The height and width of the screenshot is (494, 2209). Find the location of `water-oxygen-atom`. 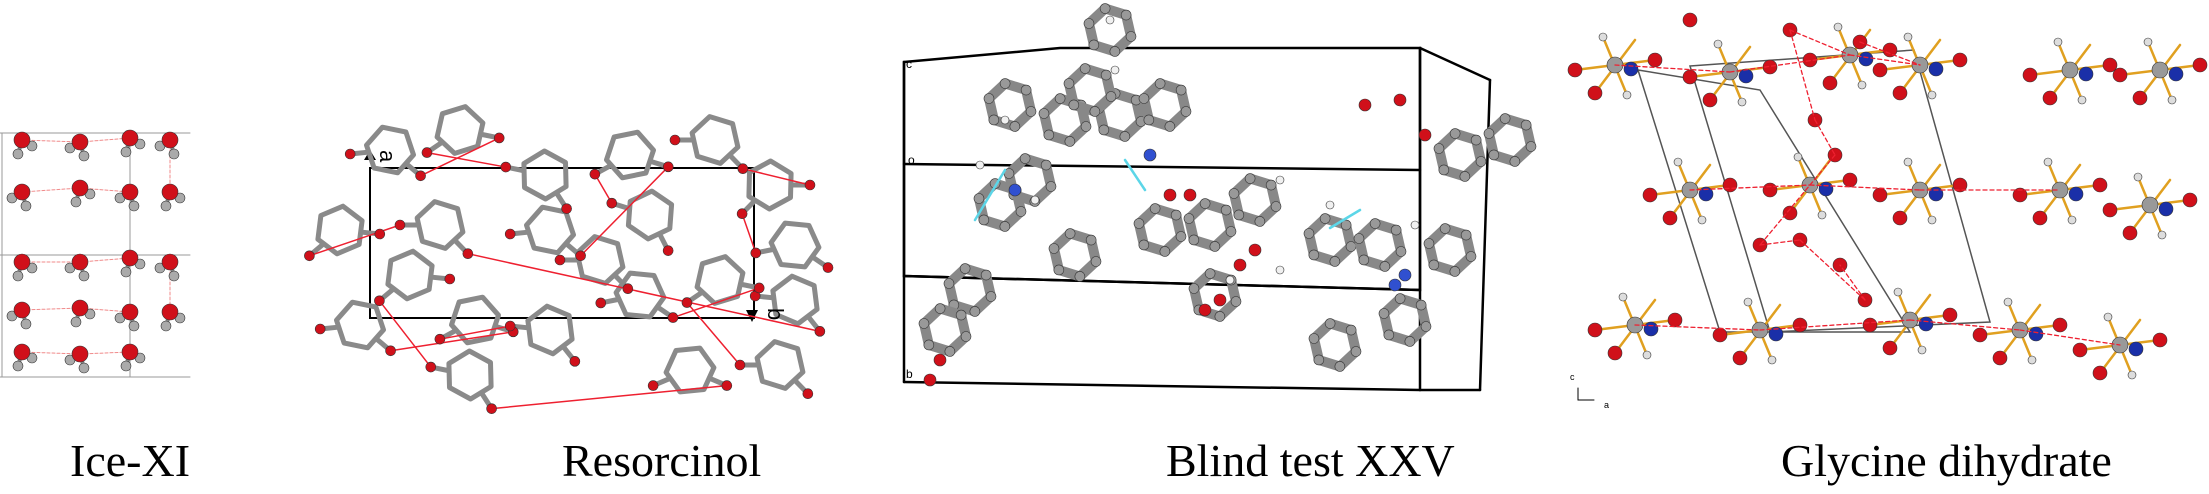

water-oxygen-atom is located at coordinates (1690, 20).